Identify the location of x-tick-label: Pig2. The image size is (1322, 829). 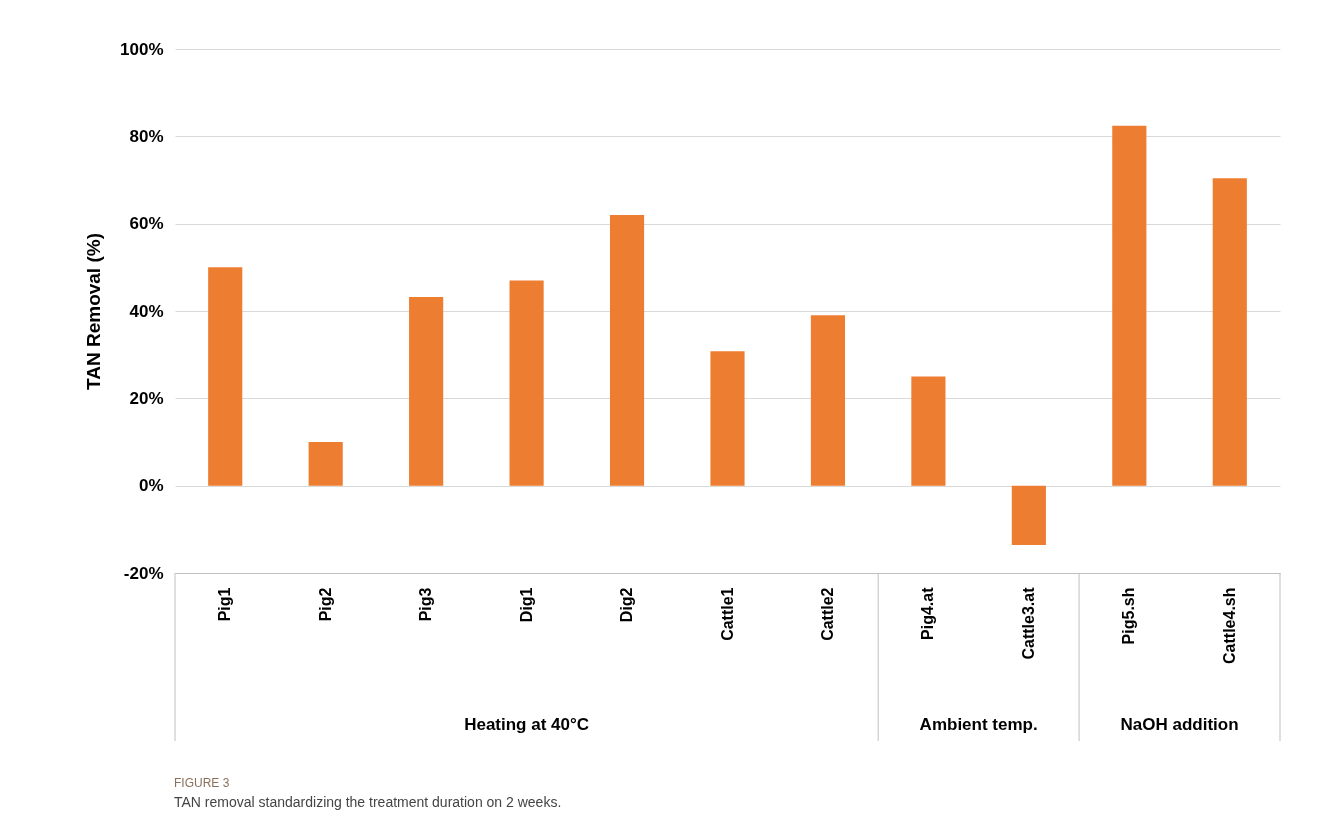
(325, 604).